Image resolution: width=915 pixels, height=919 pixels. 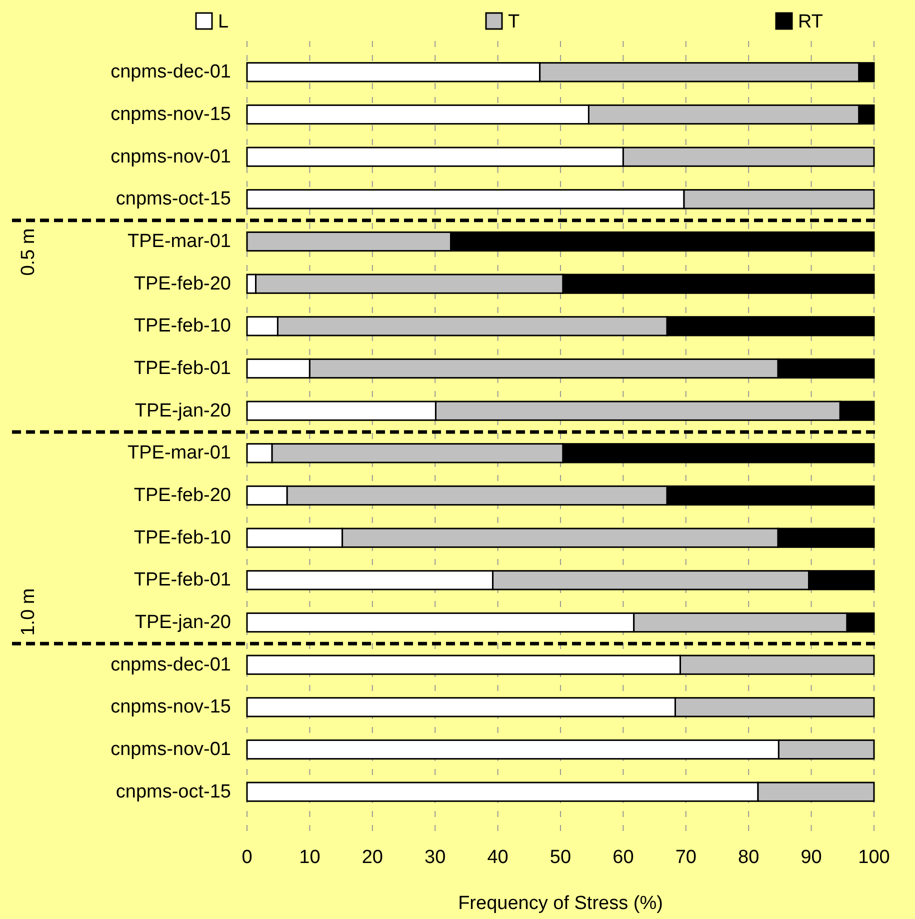 What do you see at coordinates (223, 22) in the screenshot?
I see `legend-label: L` at bounding box center [223, 22].